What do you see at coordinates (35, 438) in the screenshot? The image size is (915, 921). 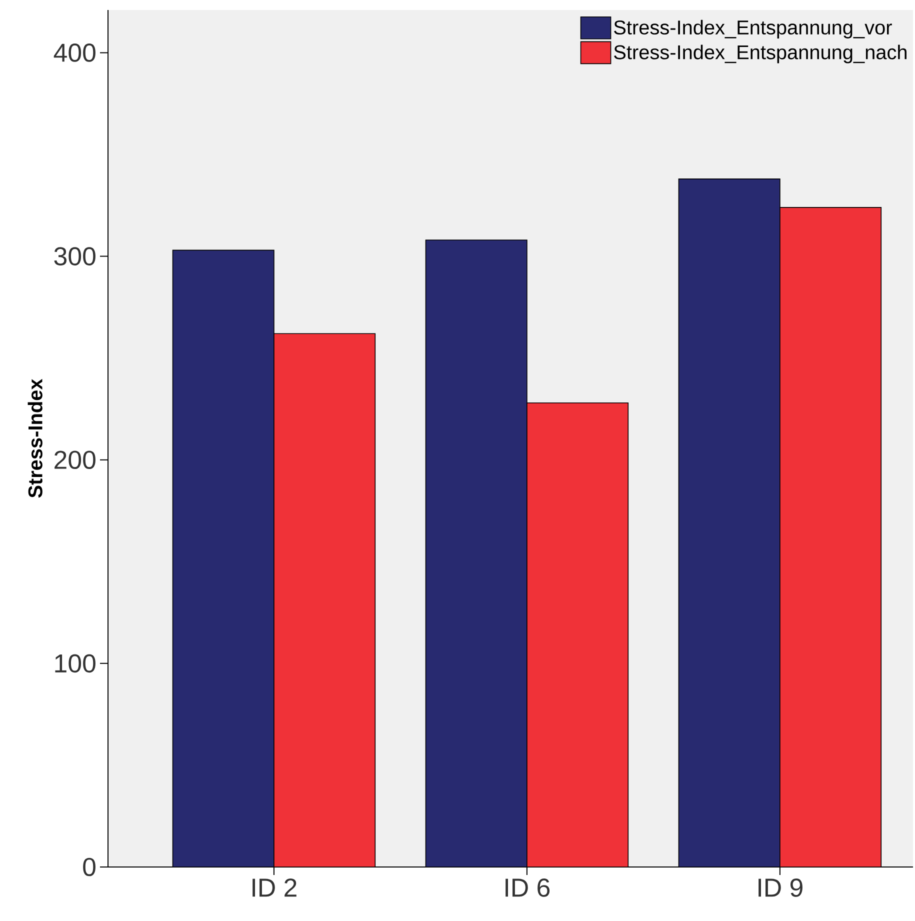 I see `y-axis-title: Stress-Index` at bounding box center [35, 438].